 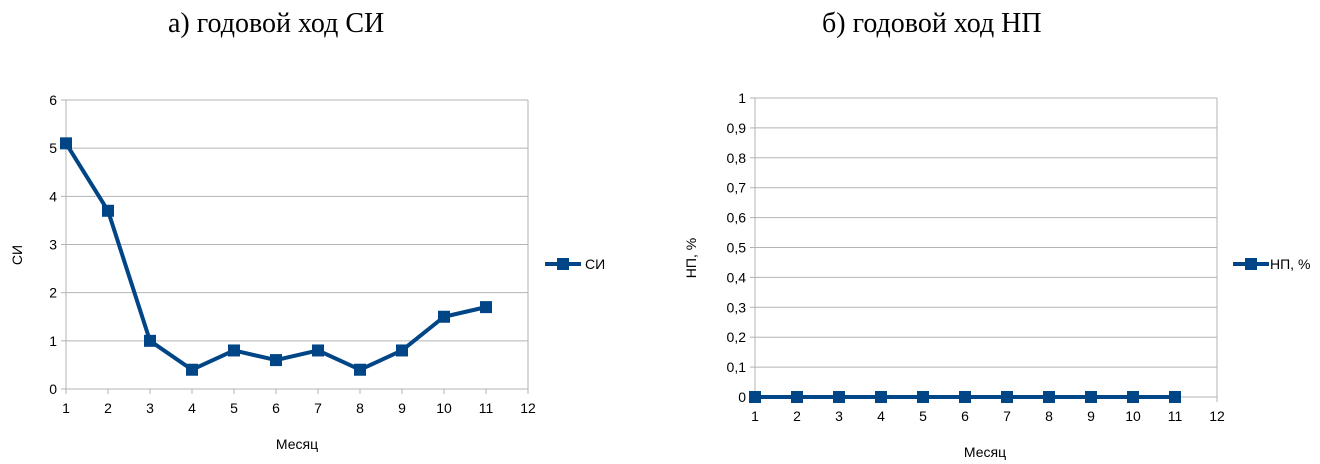 I want to click on y-tick-label: 0,6, so click(x=737, y=218).